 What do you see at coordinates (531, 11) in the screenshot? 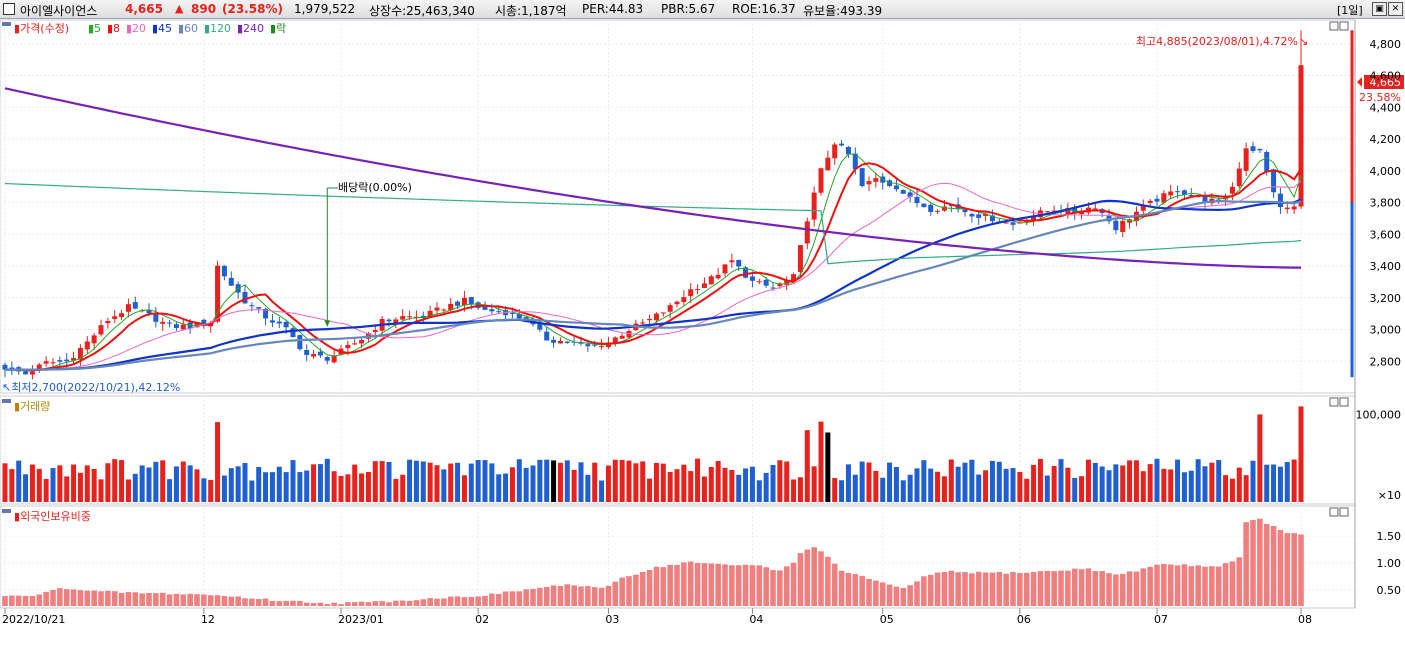
I see `market-cap: 시총:1,187억` at bounding box center [531, 11].